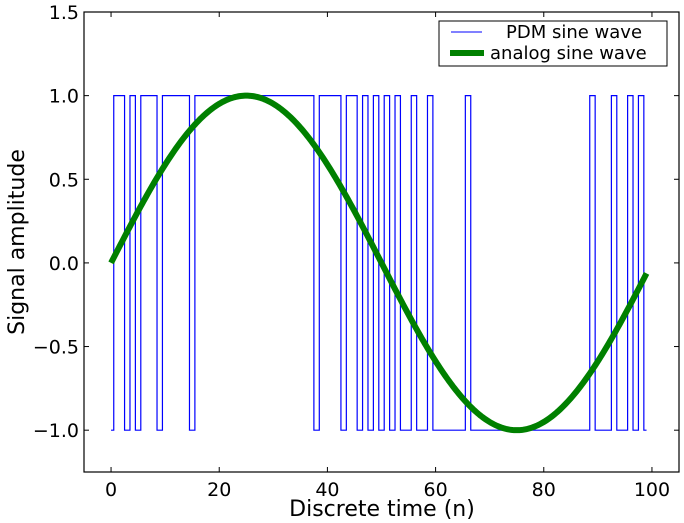 The width and height of the screenshot is (684, 523). What do you see at coordinates (64, 13) in the screenshot?
I see `y-tick-label: 1.5` at bounding box center [64, 13].